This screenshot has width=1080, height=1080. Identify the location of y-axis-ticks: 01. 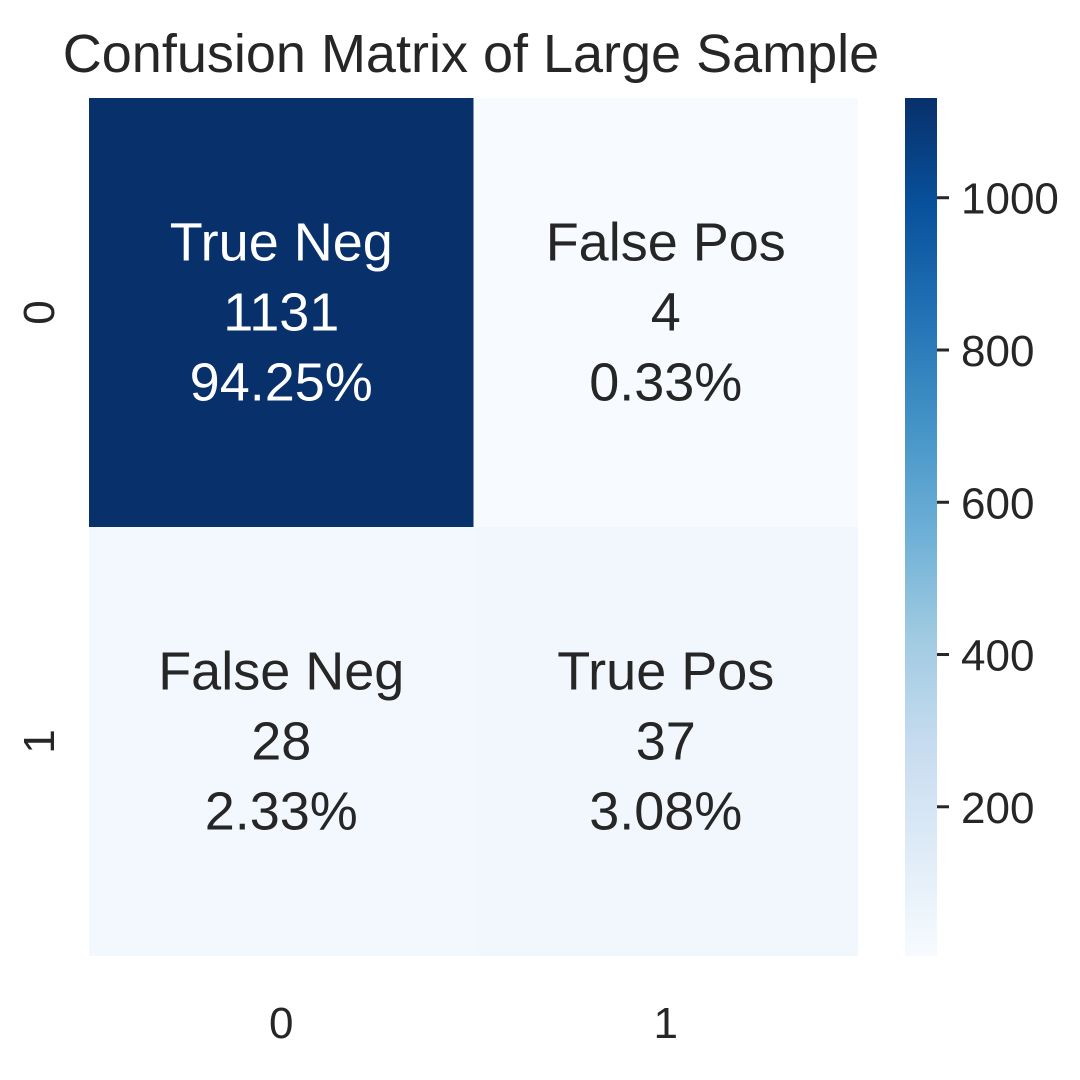
(39, 526).